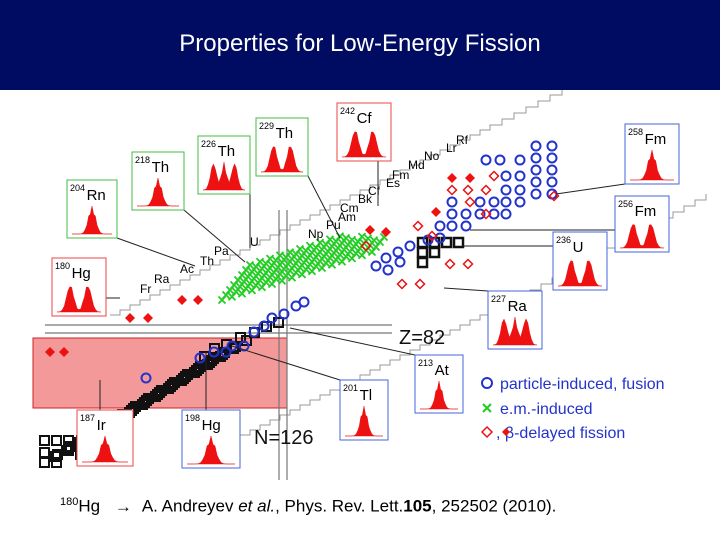 The height and width of the screenshot is (540, 720). What do you see at coordinates (578, 247) in the screenshot?
I see `inset-element: U` at bounding box center [578, 247].